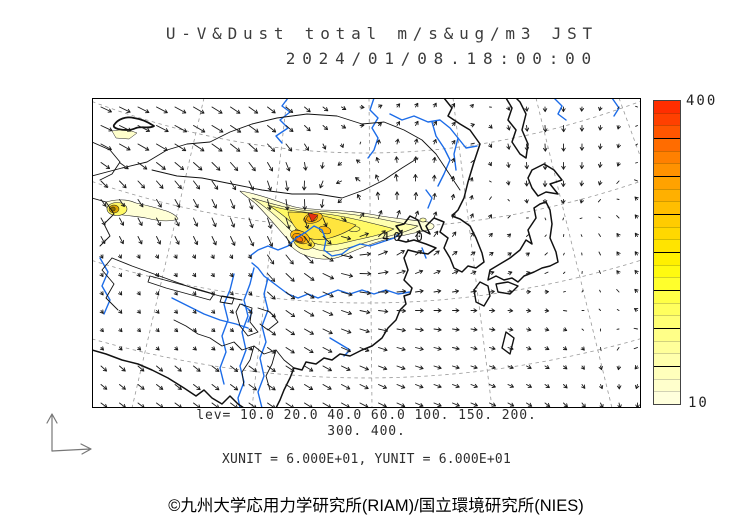 This screenshot has width=752, height=532. Describe the element at coordinates (702, 101) in the screenshot. I see `colorbar-max-label: 400` at that location.